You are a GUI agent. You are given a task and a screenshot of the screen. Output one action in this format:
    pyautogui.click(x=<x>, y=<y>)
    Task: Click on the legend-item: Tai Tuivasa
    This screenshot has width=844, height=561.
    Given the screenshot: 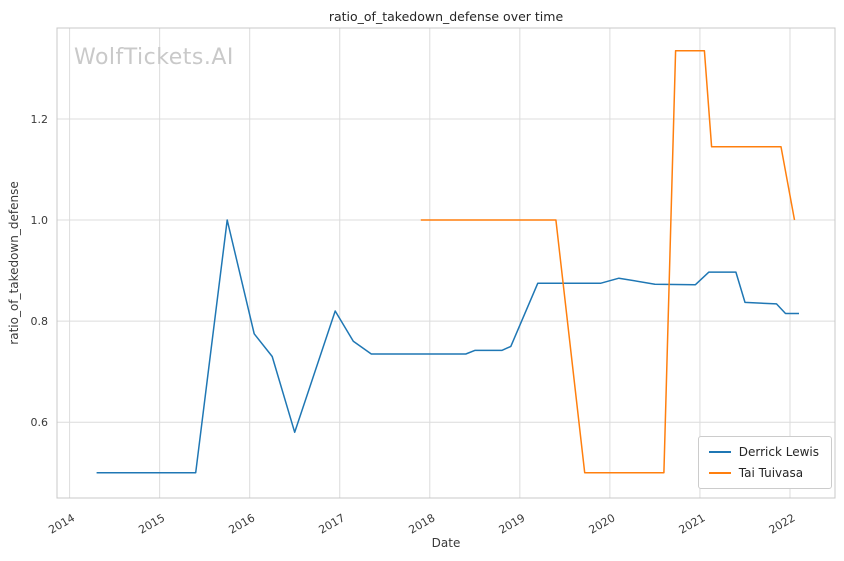 What is the action you would take?
    pyautogui.click(x=763, y=473)
    